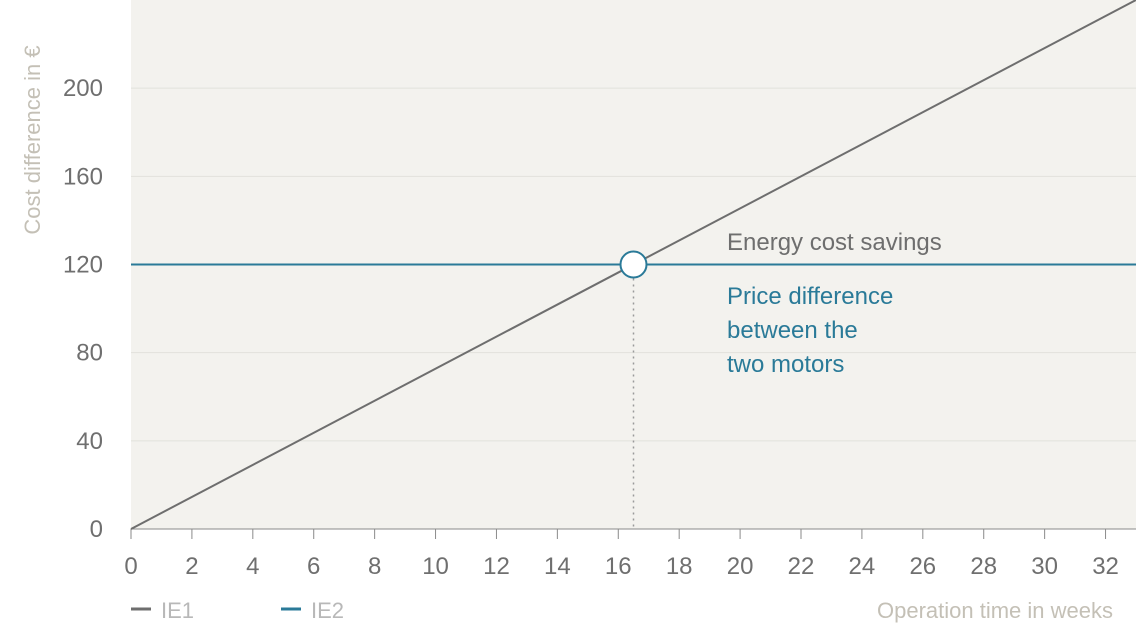 This screenshot has height=639, width=1136. I want to click on x-tick-label: 8, so click(374, 566).